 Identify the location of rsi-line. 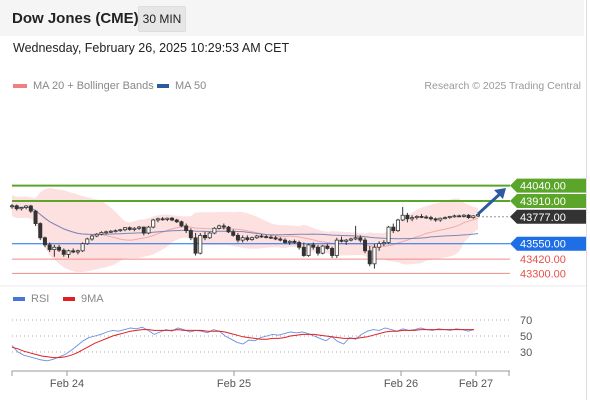
(243, 344).